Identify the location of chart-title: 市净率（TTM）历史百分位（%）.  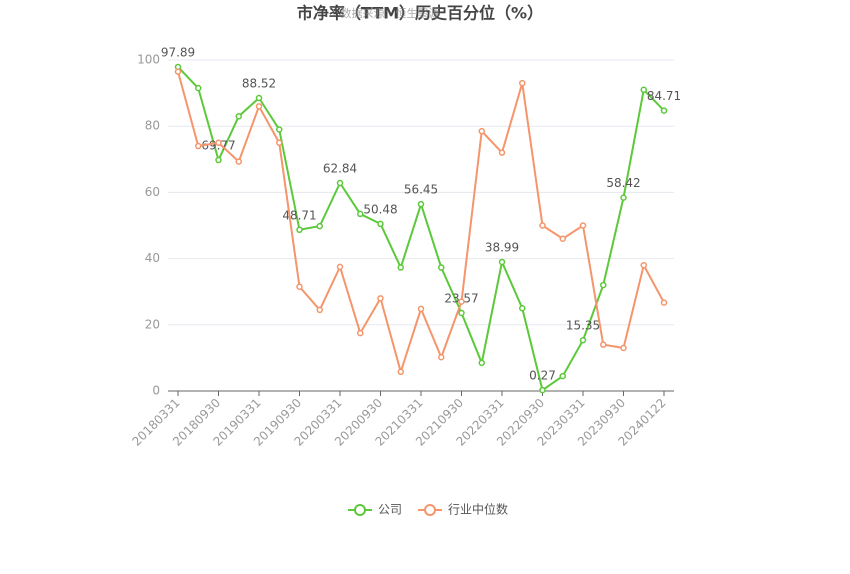
(420, 13).